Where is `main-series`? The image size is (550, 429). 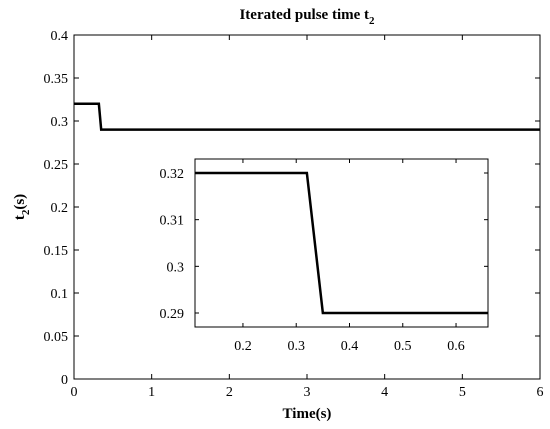
main-series is located at coordinates (307, 116).